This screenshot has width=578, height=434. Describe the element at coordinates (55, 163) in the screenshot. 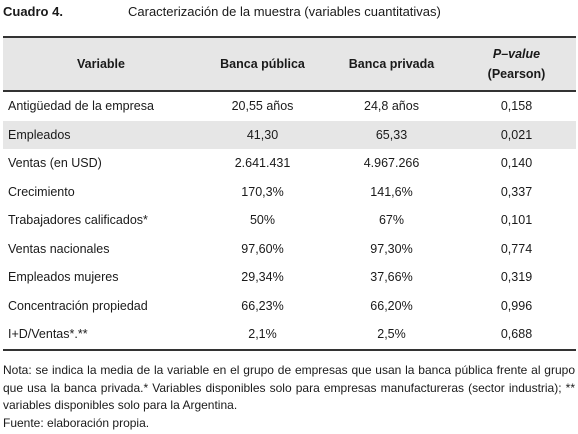

I see `cell-variable: Ventas (en USD)` at that location.